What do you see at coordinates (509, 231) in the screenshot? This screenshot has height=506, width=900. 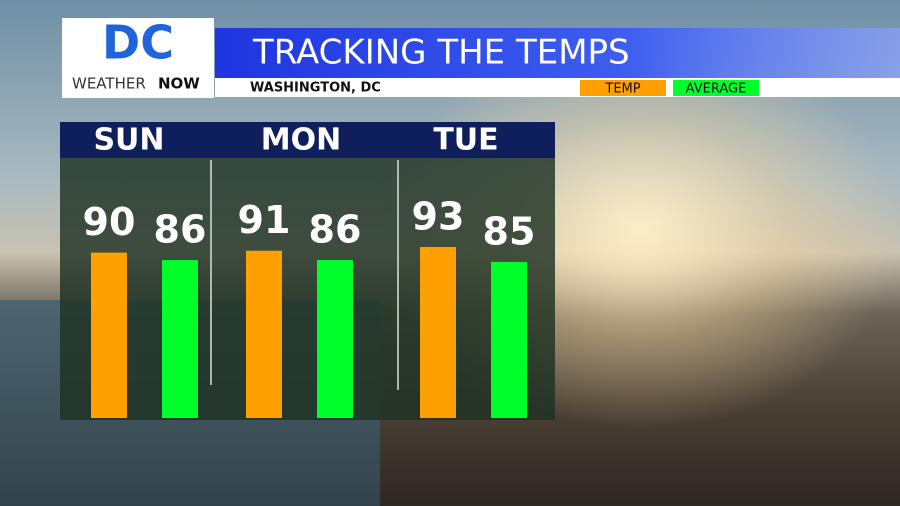 I see `value-label: 85` at bounding box center [509, 231].